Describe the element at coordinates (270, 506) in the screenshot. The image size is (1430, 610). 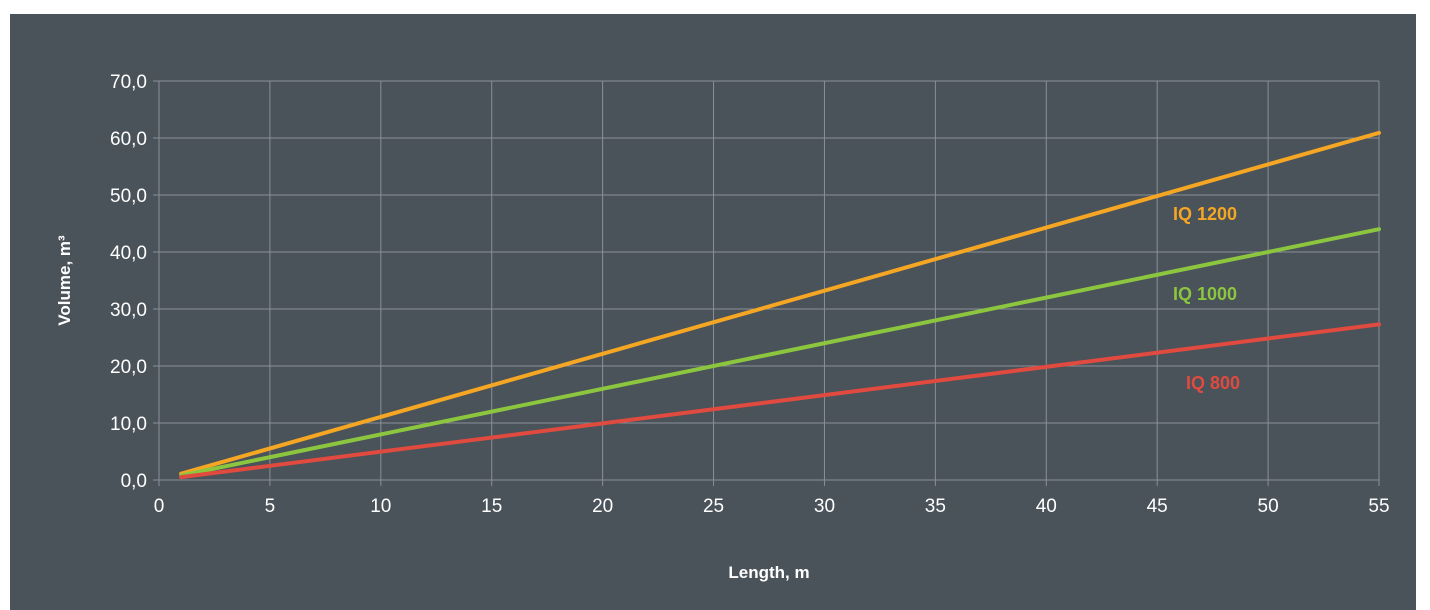
I see `x-tick-label: 5` at that location.